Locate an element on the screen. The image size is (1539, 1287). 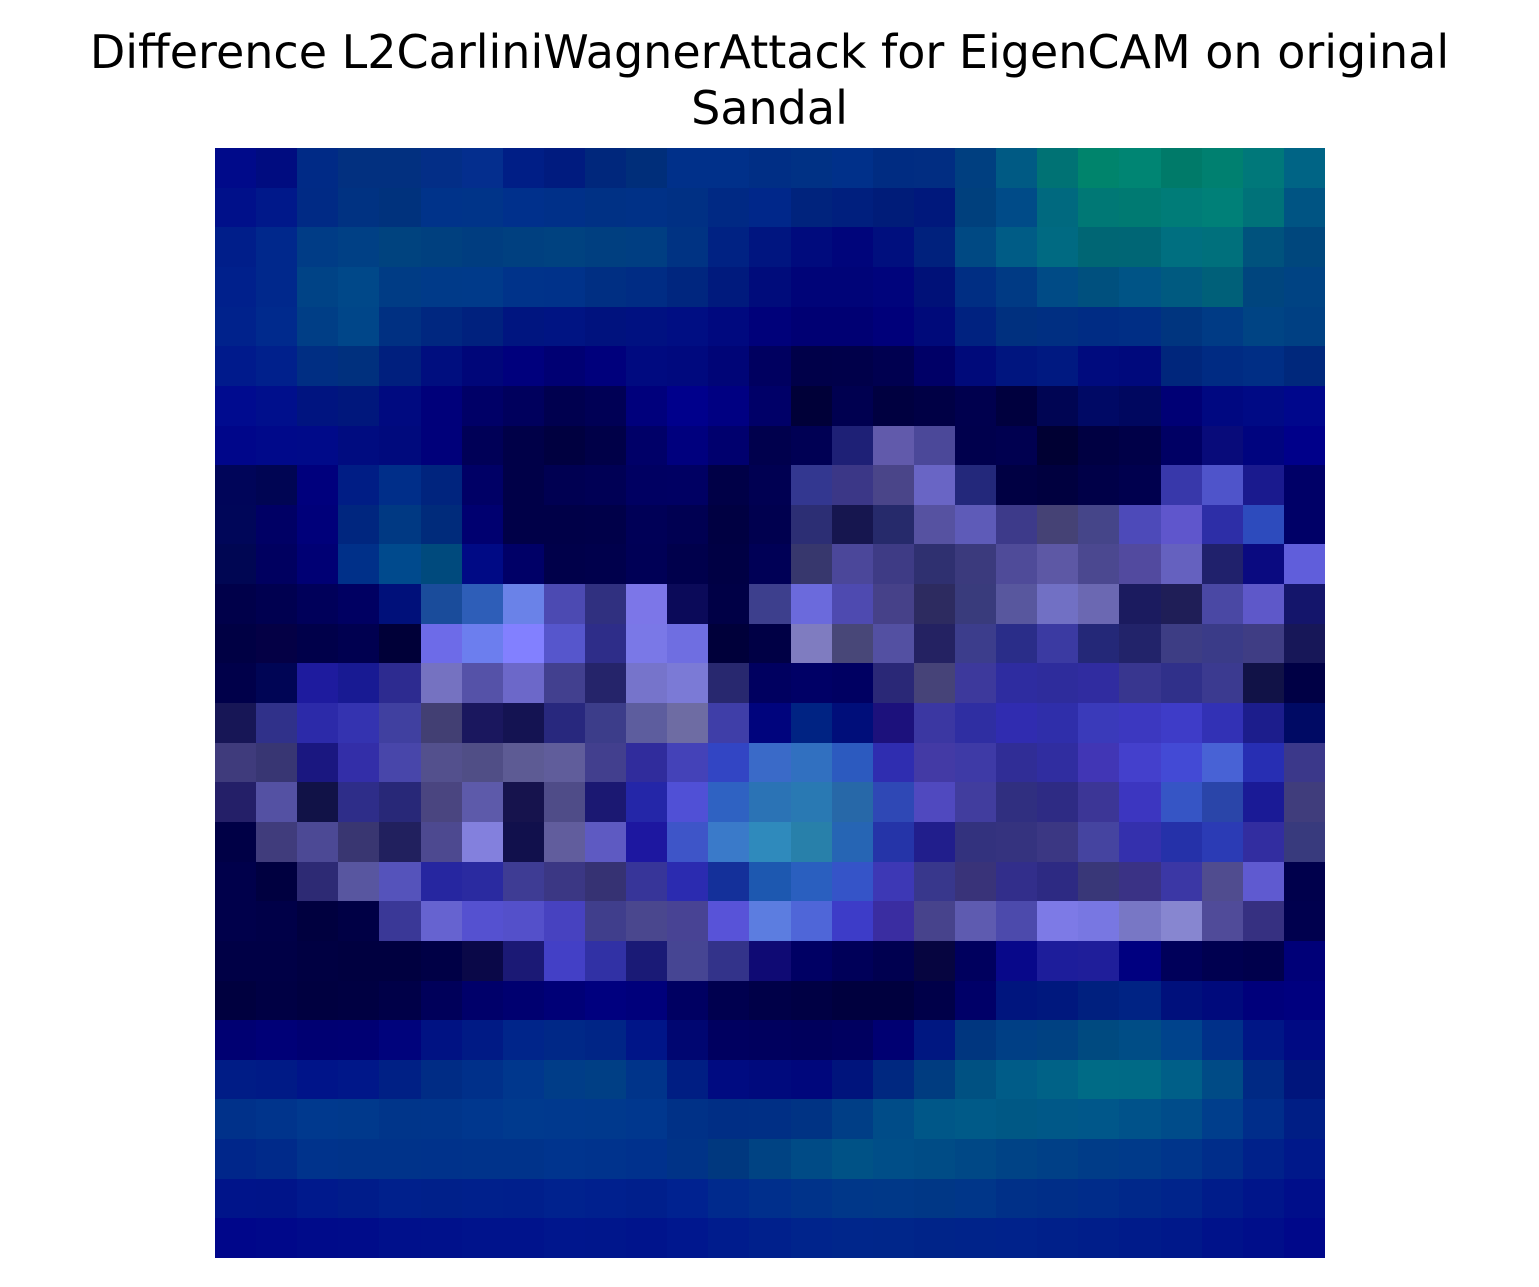
heatmap-cell-r14-c21 is located at coordinates (1098, 723).